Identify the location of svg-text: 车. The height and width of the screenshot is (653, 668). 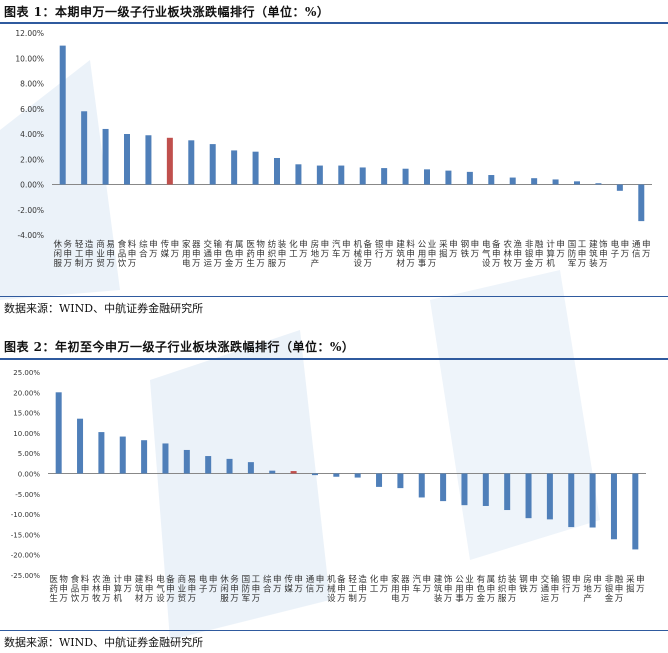
(336, 254).